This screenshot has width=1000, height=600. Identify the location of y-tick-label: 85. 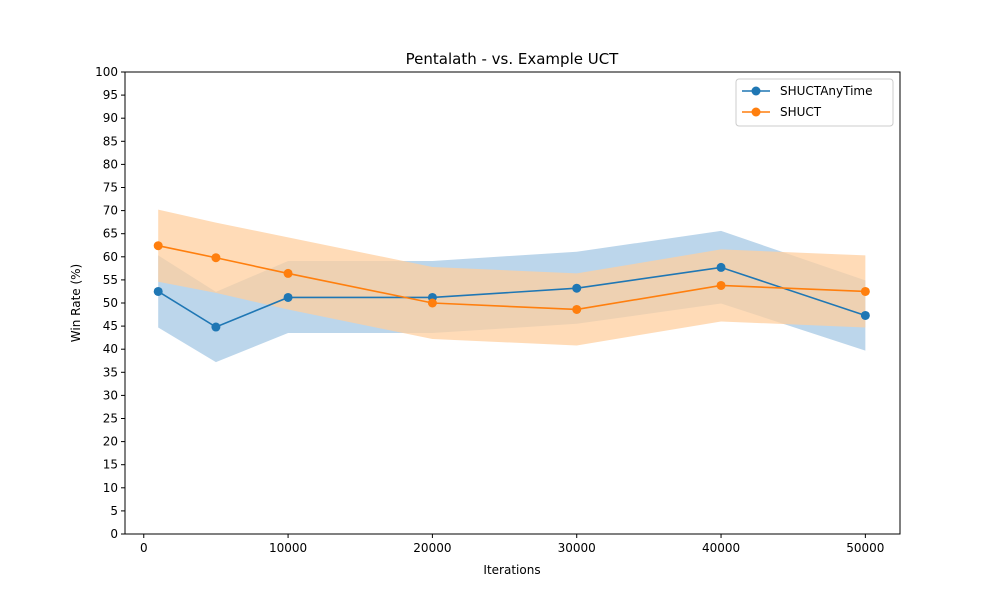
(110, 141).